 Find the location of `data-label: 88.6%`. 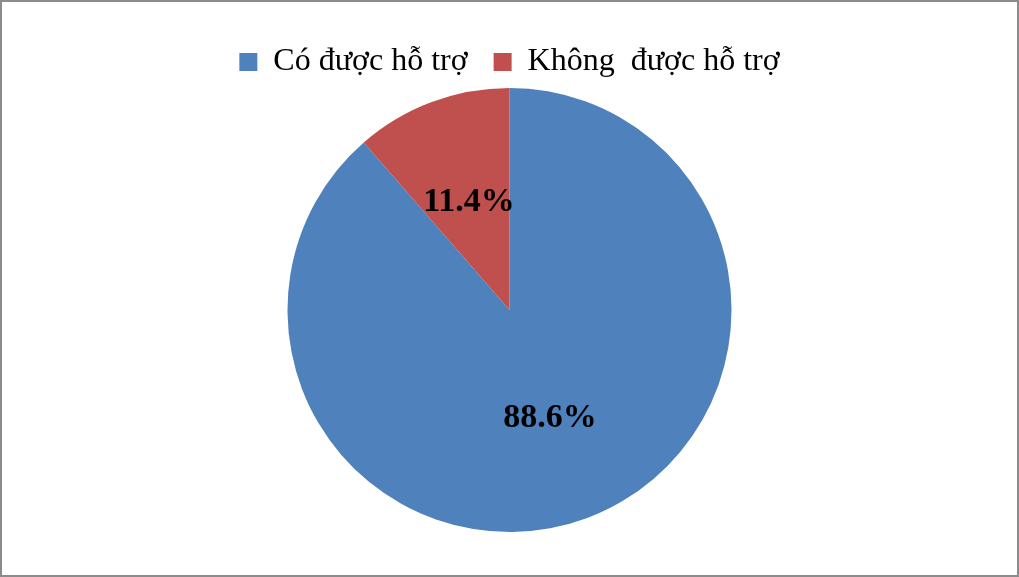

data-label: 88.6% is located at coordinates (550, 415).